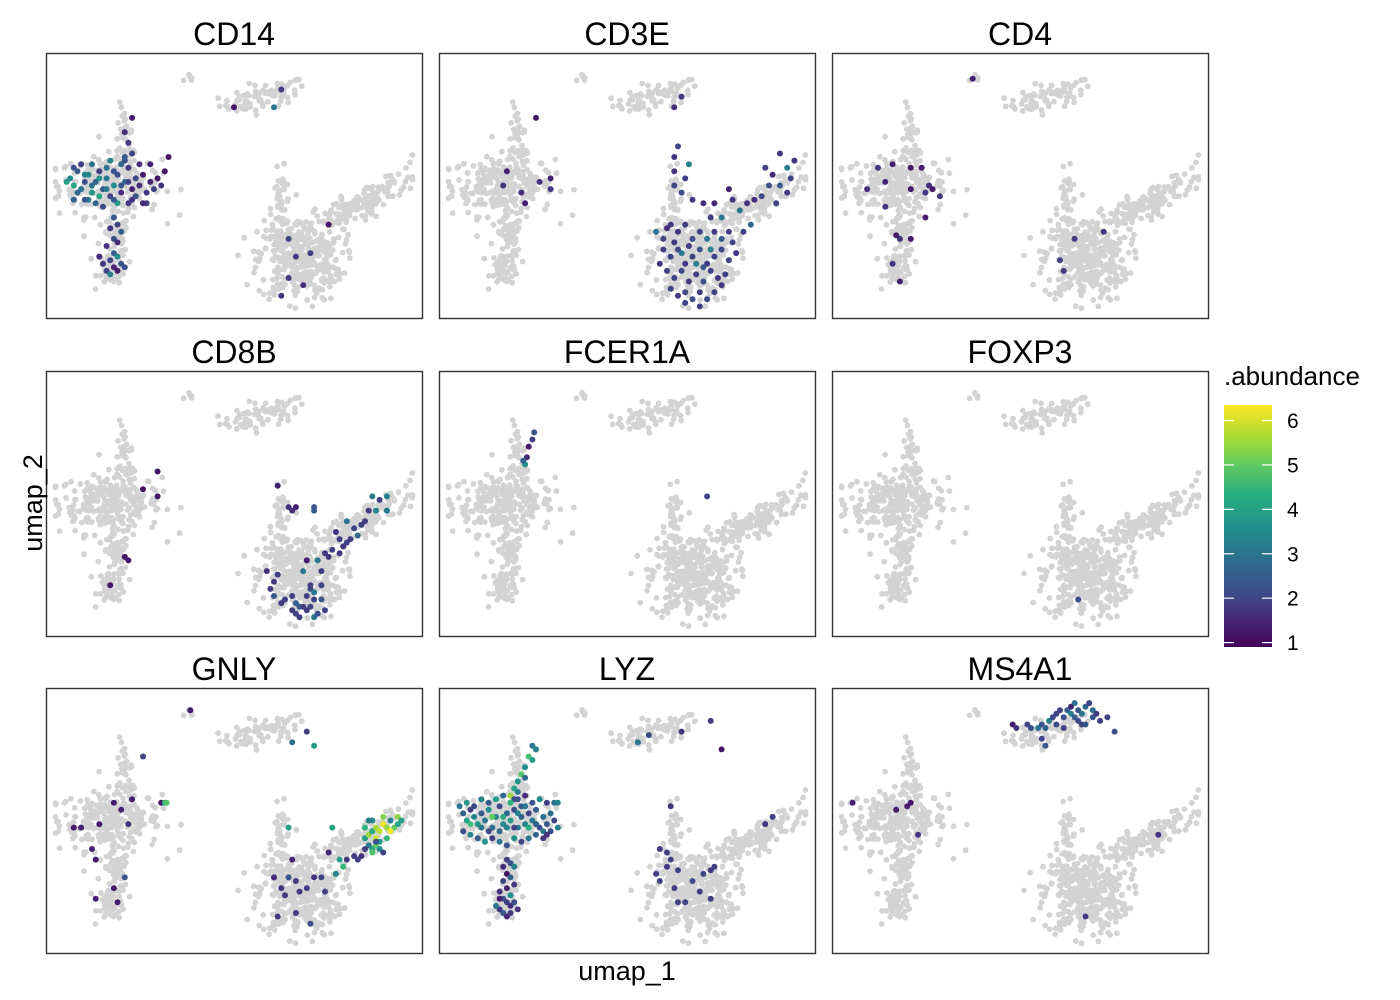  Describe the element at coordinates (234, 34) in the screenshot. I see `facet-title: CD14` at that location.